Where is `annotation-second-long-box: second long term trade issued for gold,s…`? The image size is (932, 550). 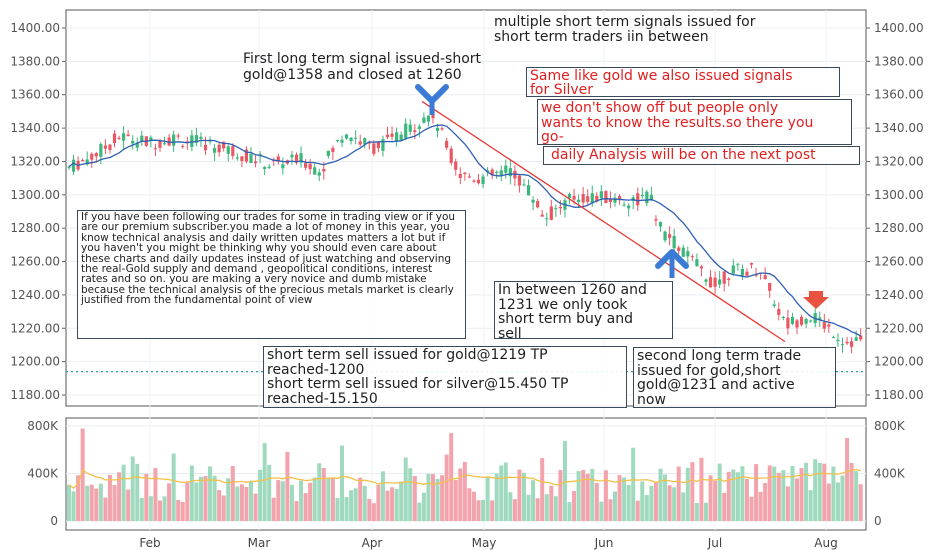 annotation-second-long-box: second long term trade issued for gold,s… is located at coordinates (734, 377).